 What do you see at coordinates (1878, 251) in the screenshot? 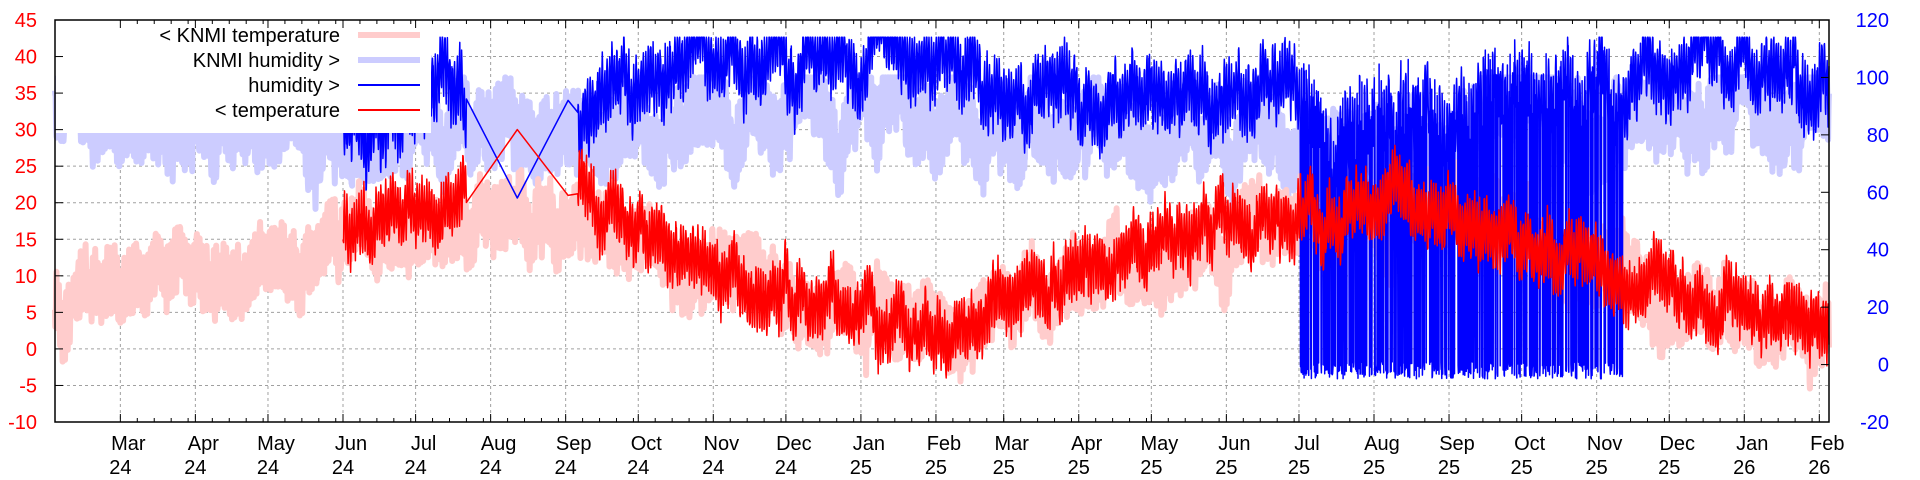
I see `y-right-tick-label: 40` at bounding box center [1878, 251].